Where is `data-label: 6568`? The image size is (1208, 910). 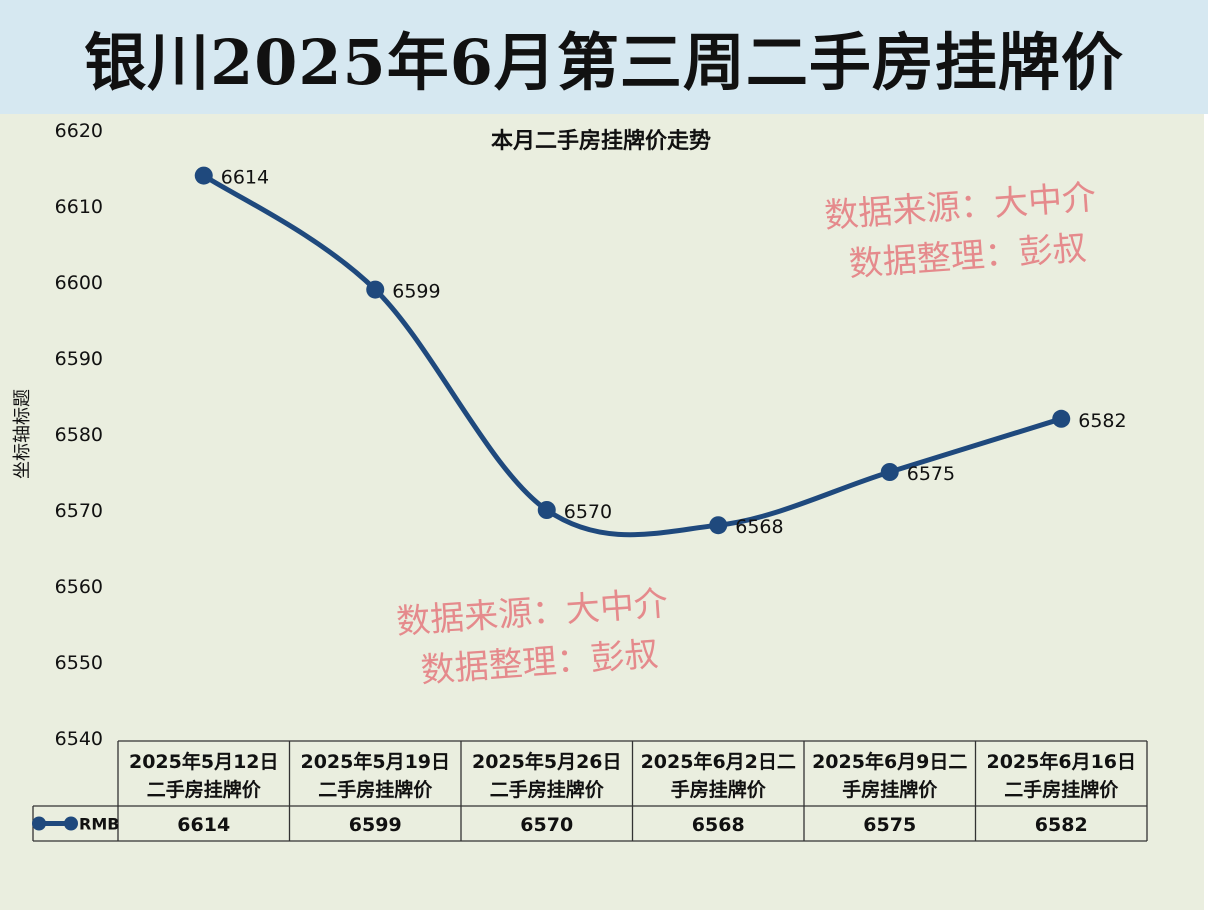 data-label: 6568 is located at coordinates (759, 527).